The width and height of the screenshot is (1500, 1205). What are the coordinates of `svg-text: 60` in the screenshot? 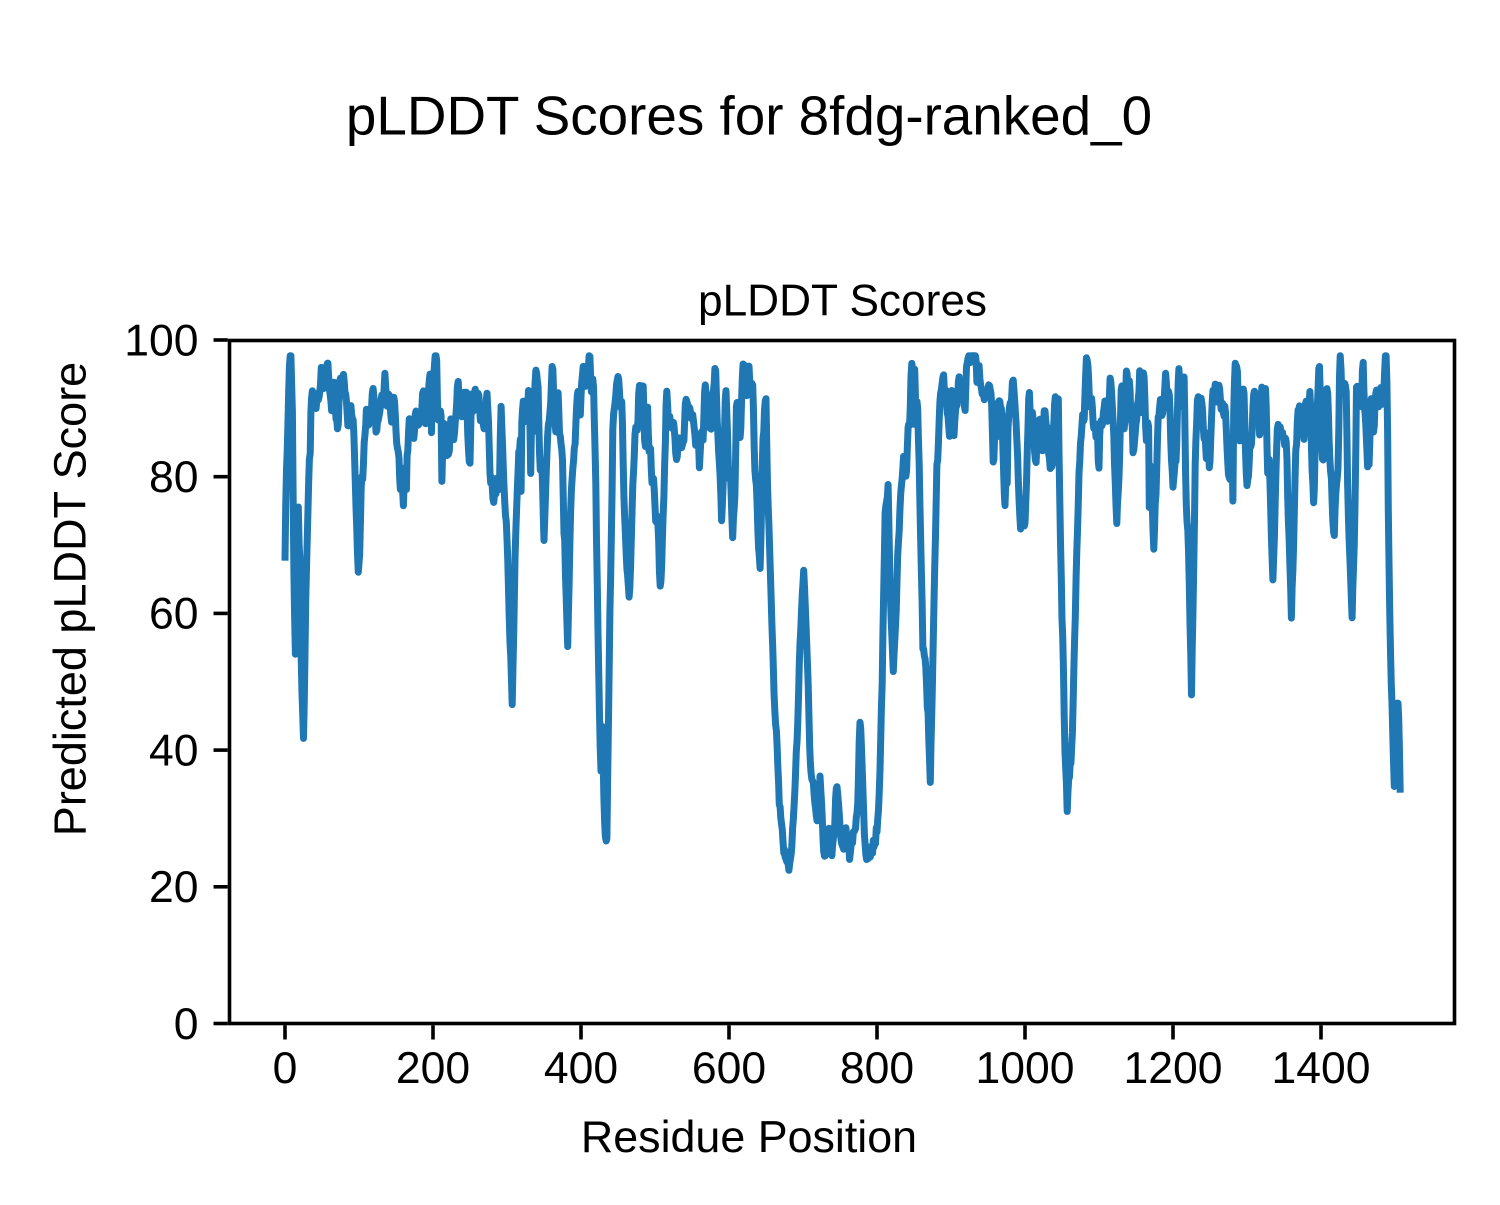 It's located at (174, 614).